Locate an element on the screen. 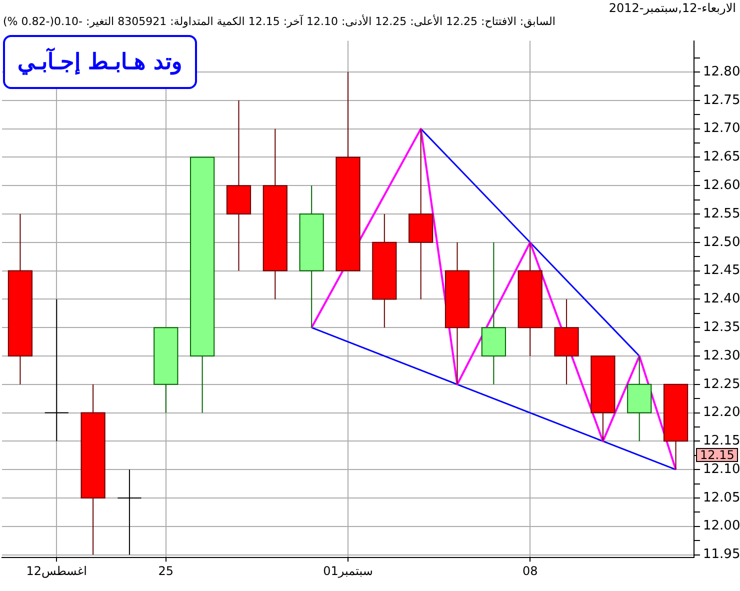 This screenshot has height=591, width=740. y-tick-label: 12.60 is located at coordinates (721, 185).